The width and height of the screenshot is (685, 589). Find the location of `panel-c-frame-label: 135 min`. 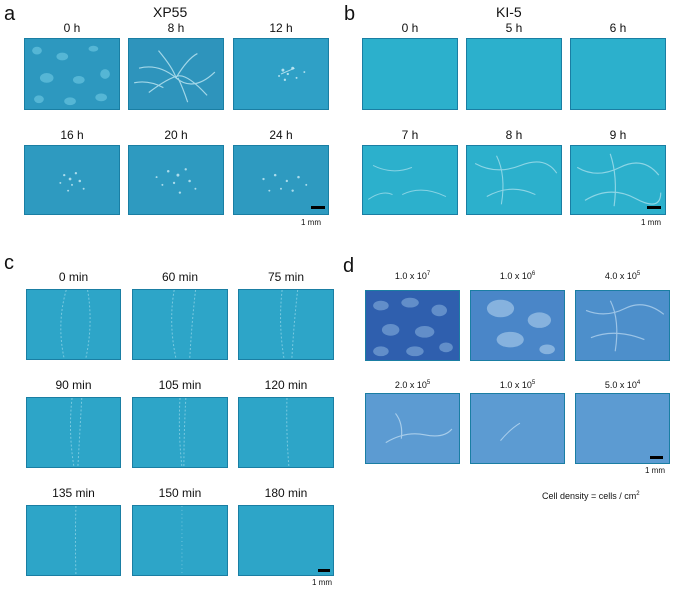

panel-c-frame-label: 135 min is located at coordinates (73, 493).